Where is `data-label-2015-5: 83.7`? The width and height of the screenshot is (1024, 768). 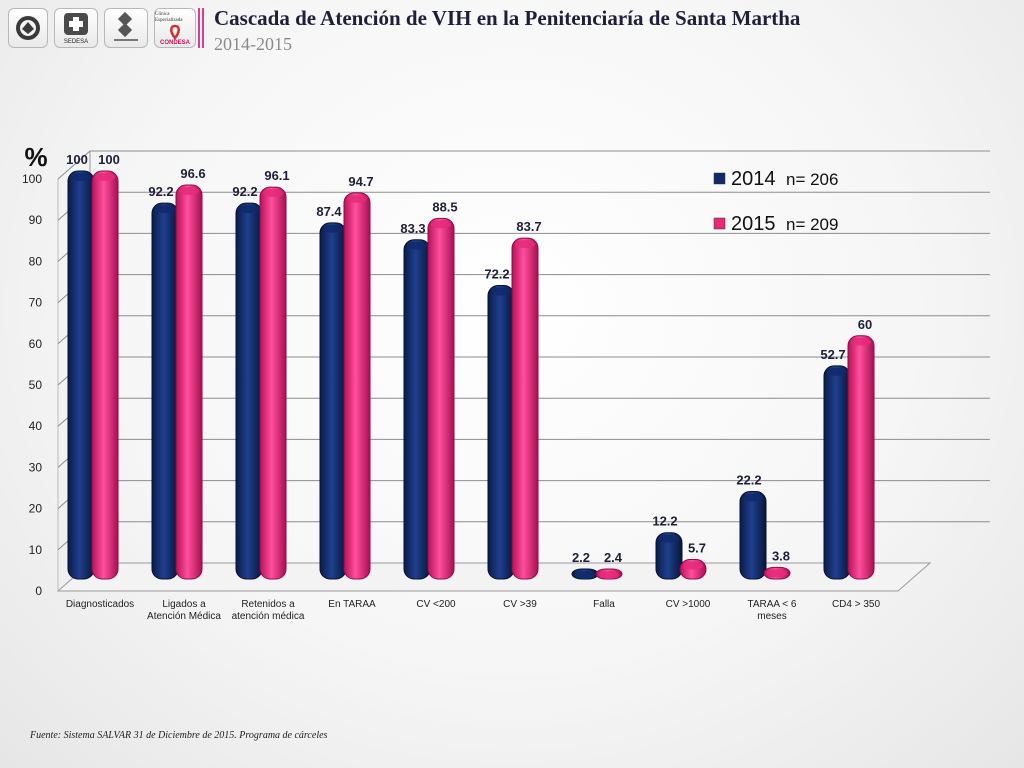
data-label-2015-5: 83.7 is located at coordinates (528, 226).